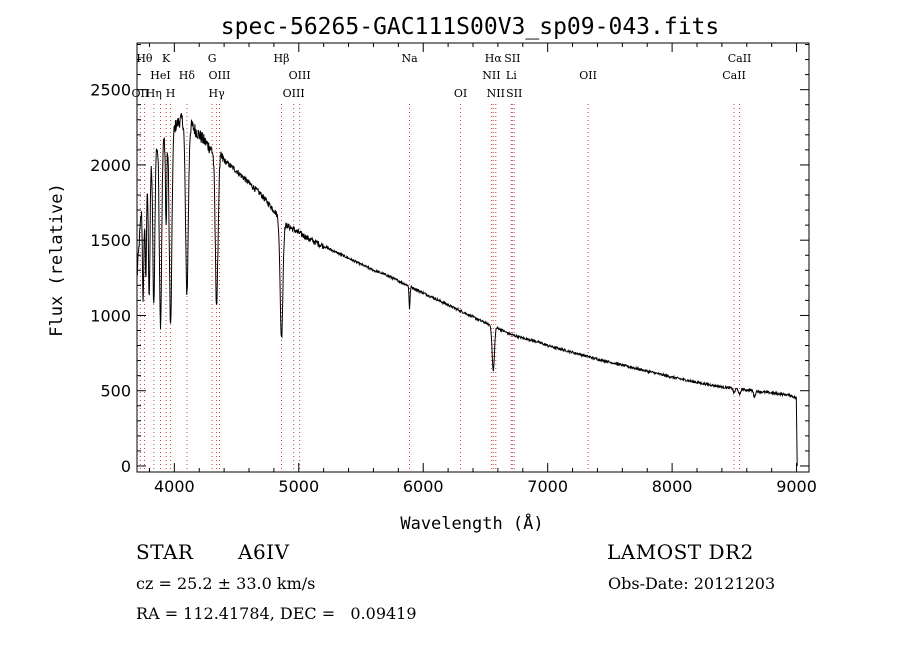  What do you see at coordinates (692, 583) in the screenshot?
I see `obs-date: Obs-Date: 20121203` at bounding box center [692, 583].